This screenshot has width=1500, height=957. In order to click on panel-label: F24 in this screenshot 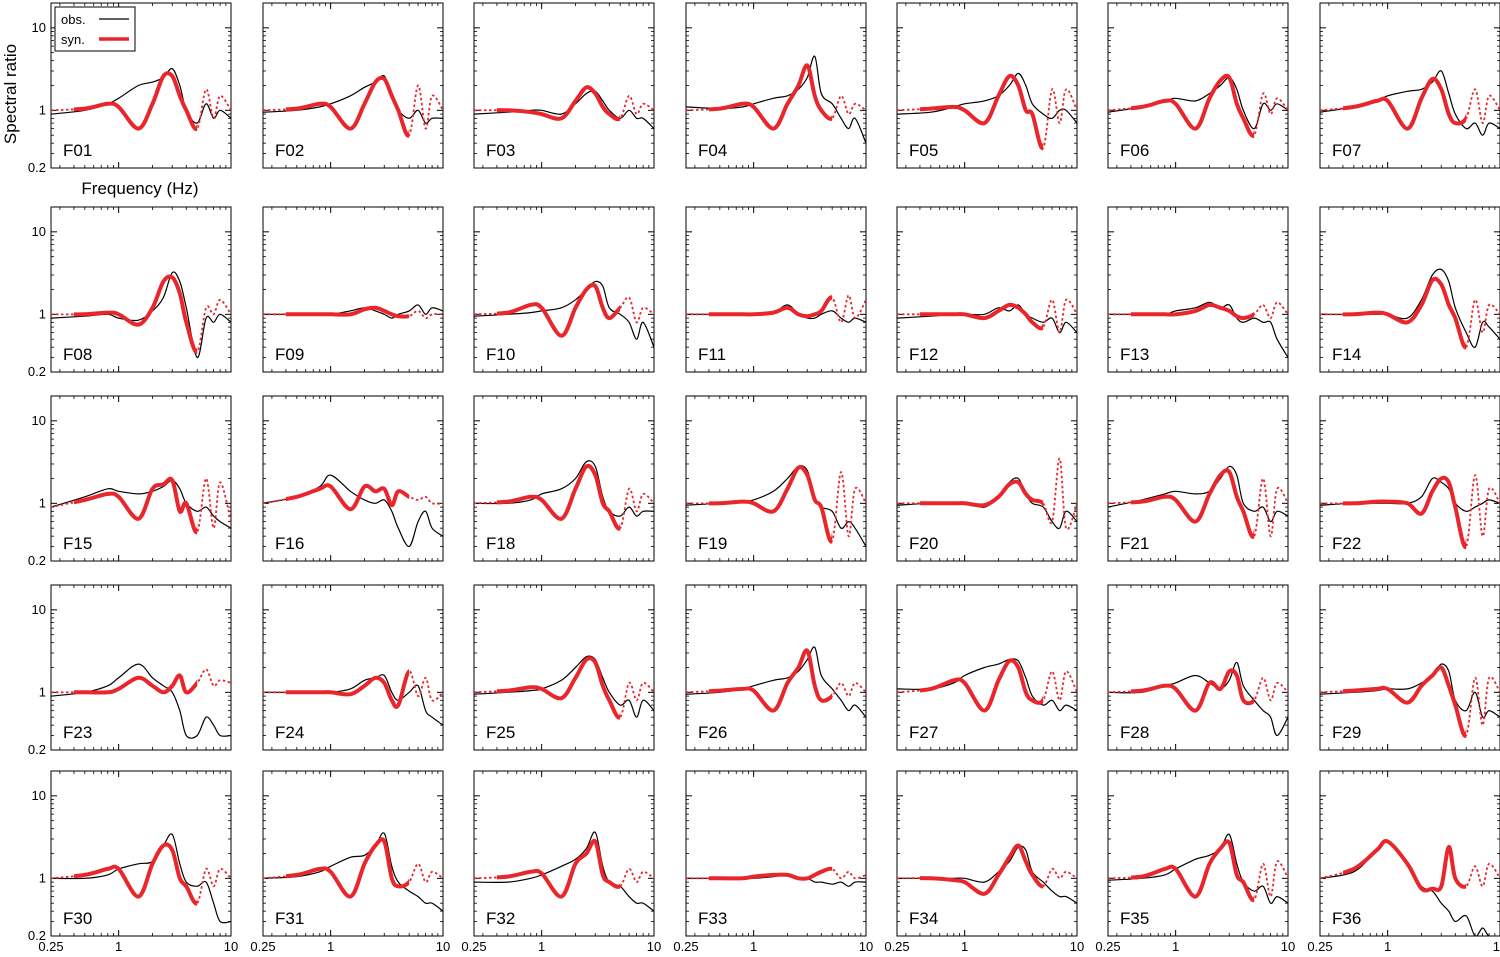, I will do `click(289, 732)`.